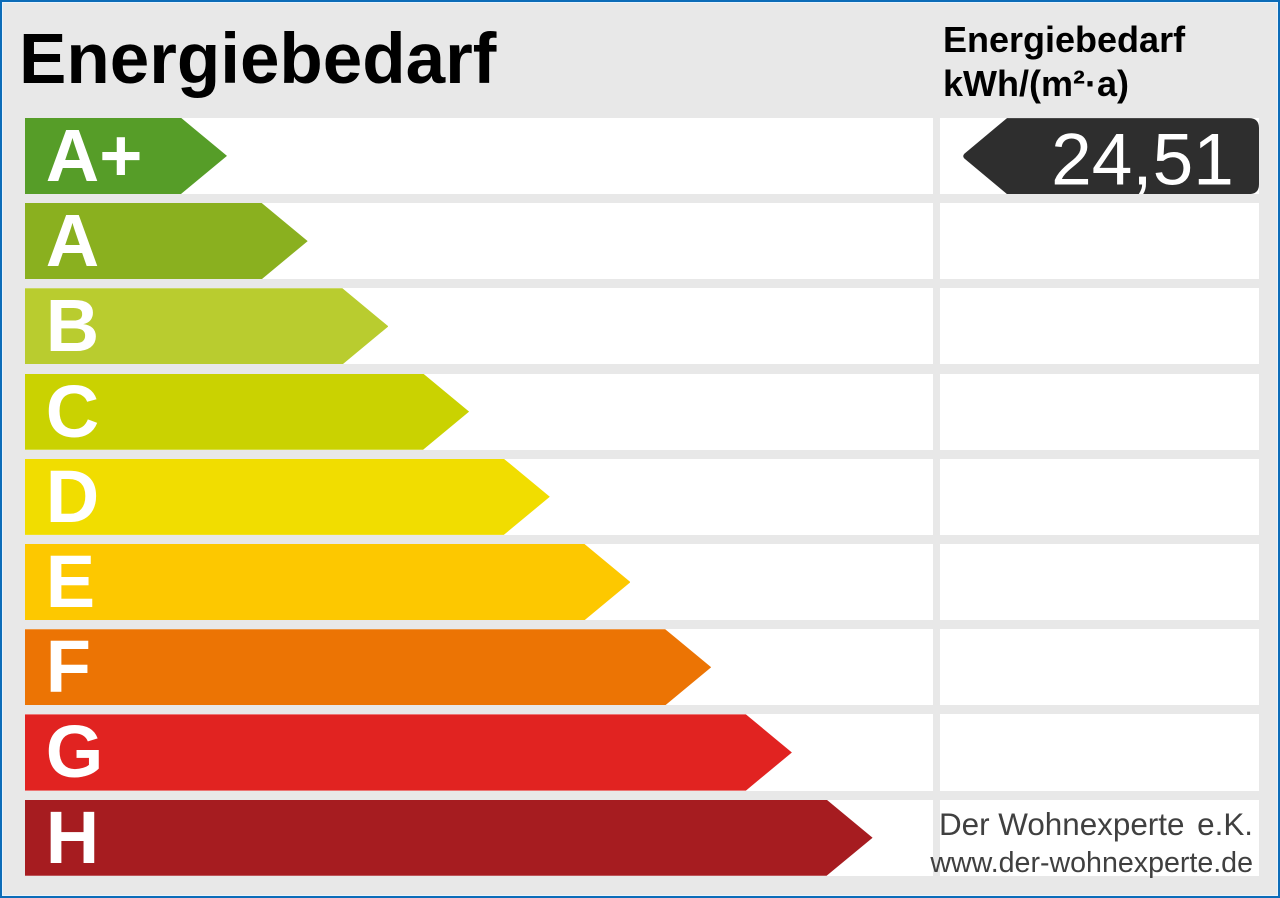 This screenshot has height=898, width=1280. What do you see at coordinates (1142, 156) in the screenshot?
I see `svg-text: 24,51` at bounding box center [1142, 156].